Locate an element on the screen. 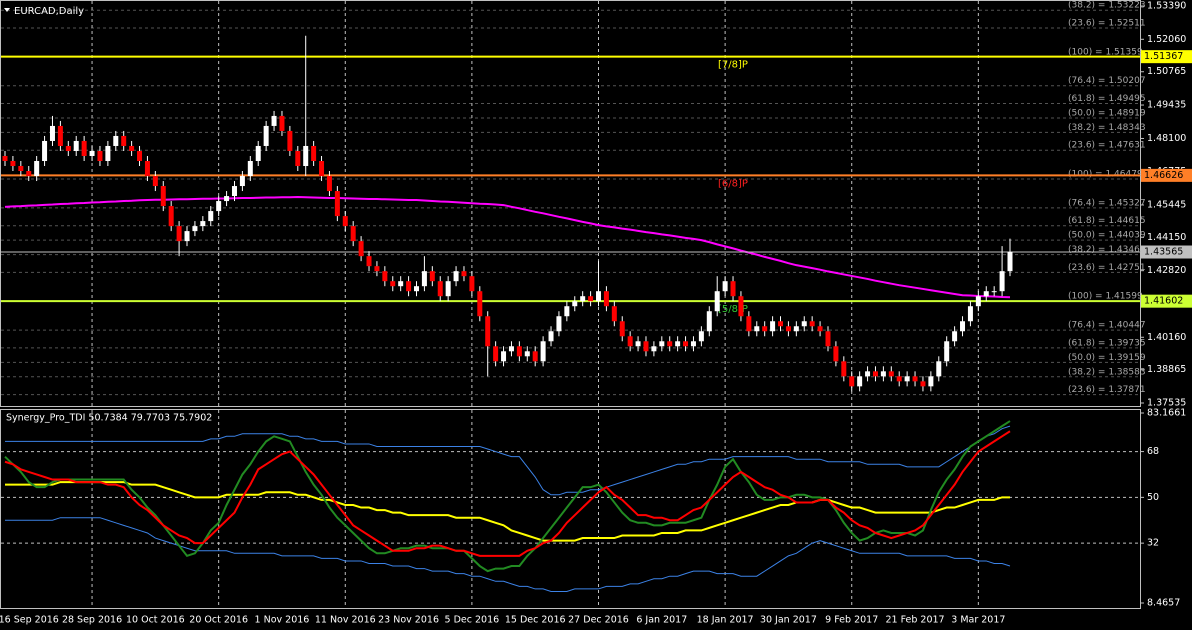  y-tick-label: 1.37535 is located at coordinates (1166, 402).